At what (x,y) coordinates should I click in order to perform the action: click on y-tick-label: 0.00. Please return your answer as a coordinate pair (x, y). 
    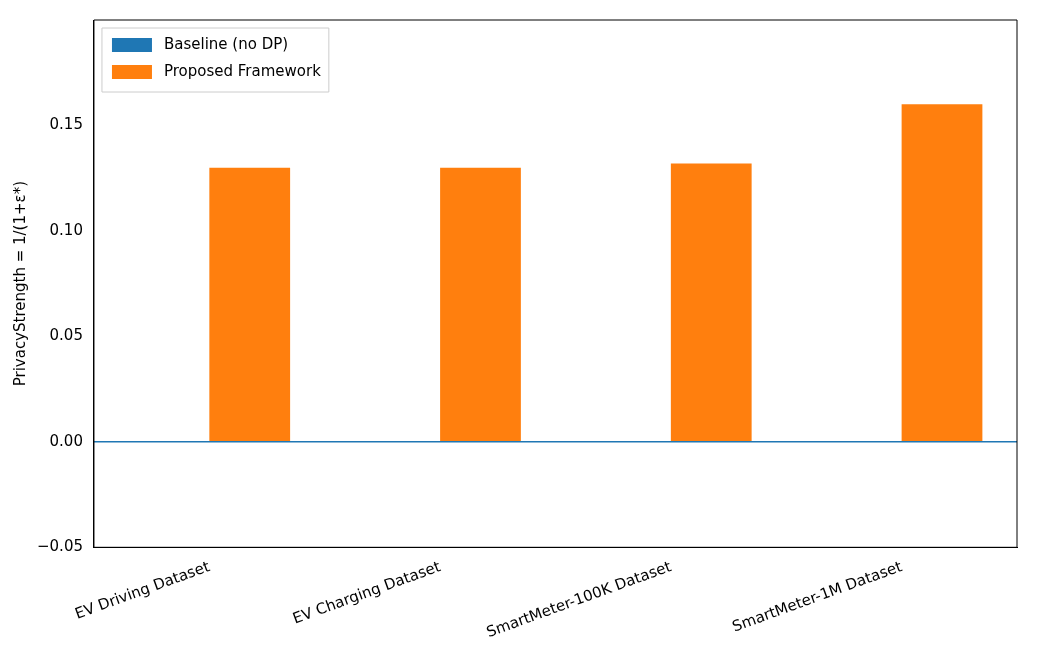
    Looking at the image, I should click on (66, 440).